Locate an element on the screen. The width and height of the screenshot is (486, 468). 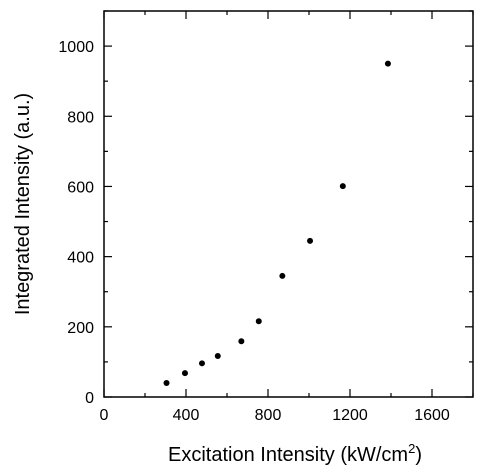
y-tick-label: 400 is located at coordinates (80, 258).